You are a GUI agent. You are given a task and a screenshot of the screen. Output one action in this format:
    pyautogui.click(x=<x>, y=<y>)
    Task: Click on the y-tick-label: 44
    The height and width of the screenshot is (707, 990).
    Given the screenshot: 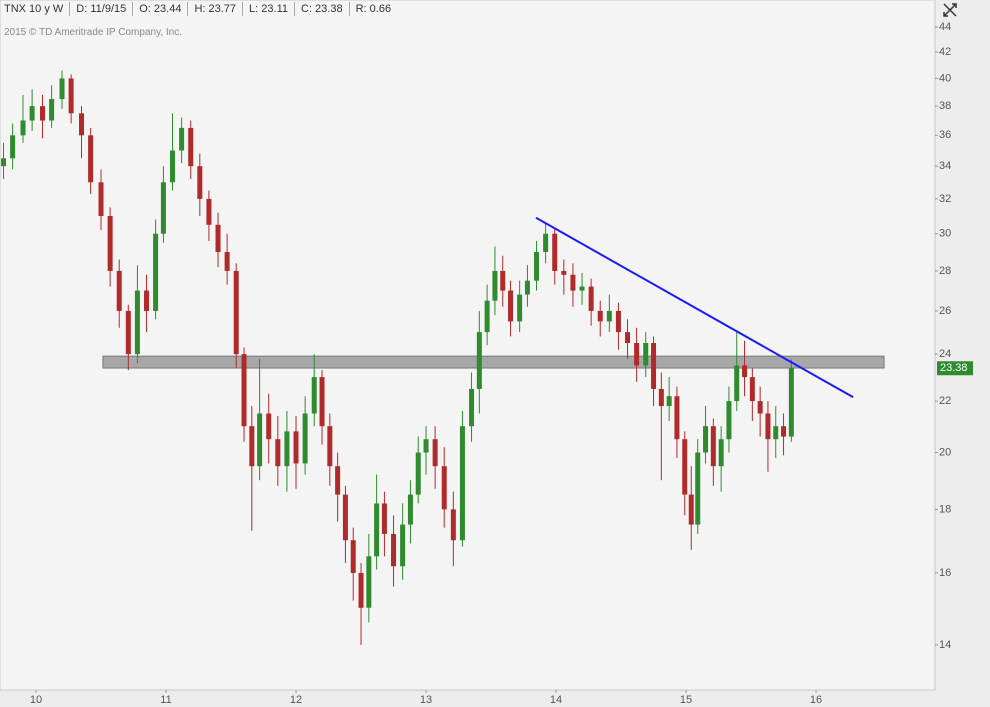 What is the action you would take?
    pyautogui.click(x=945, y=27)
    